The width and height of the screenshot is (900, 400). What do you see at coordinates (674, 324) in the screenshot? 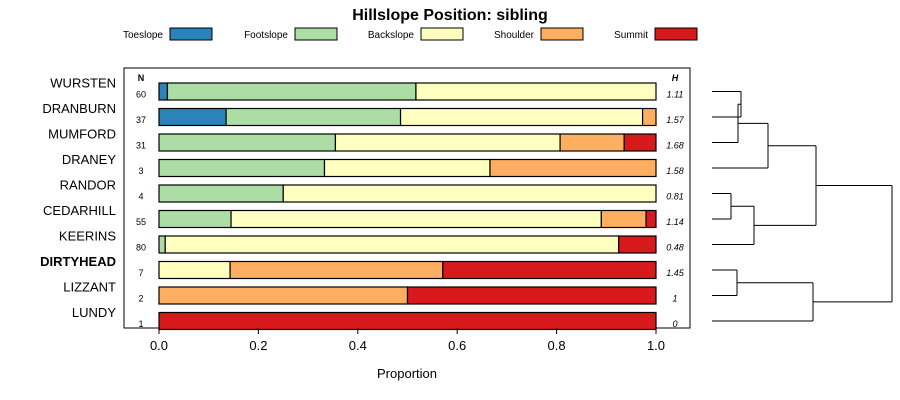
I see `h-value-lundy: 0` at bounding box center [674, 324].